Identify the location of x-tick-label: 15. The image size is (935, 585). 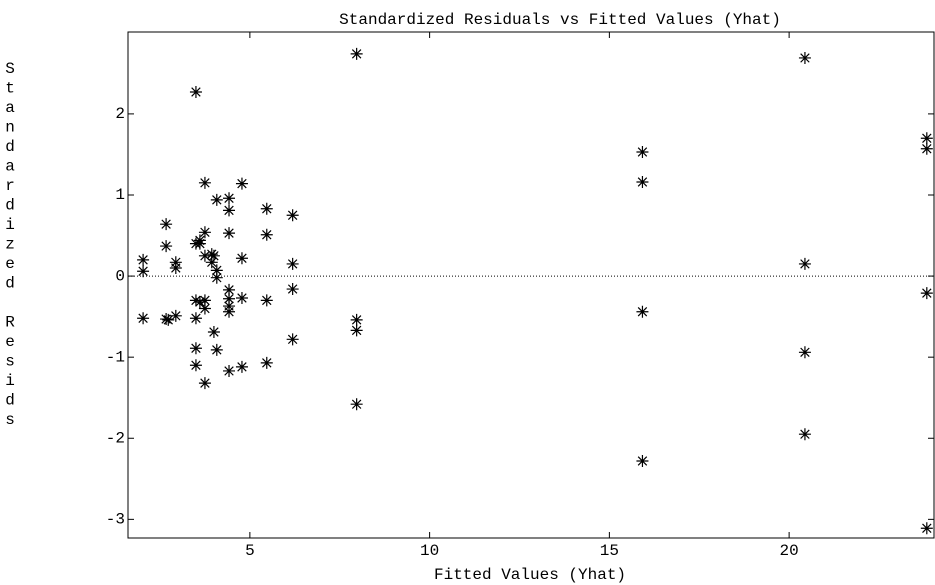
(609, 551).